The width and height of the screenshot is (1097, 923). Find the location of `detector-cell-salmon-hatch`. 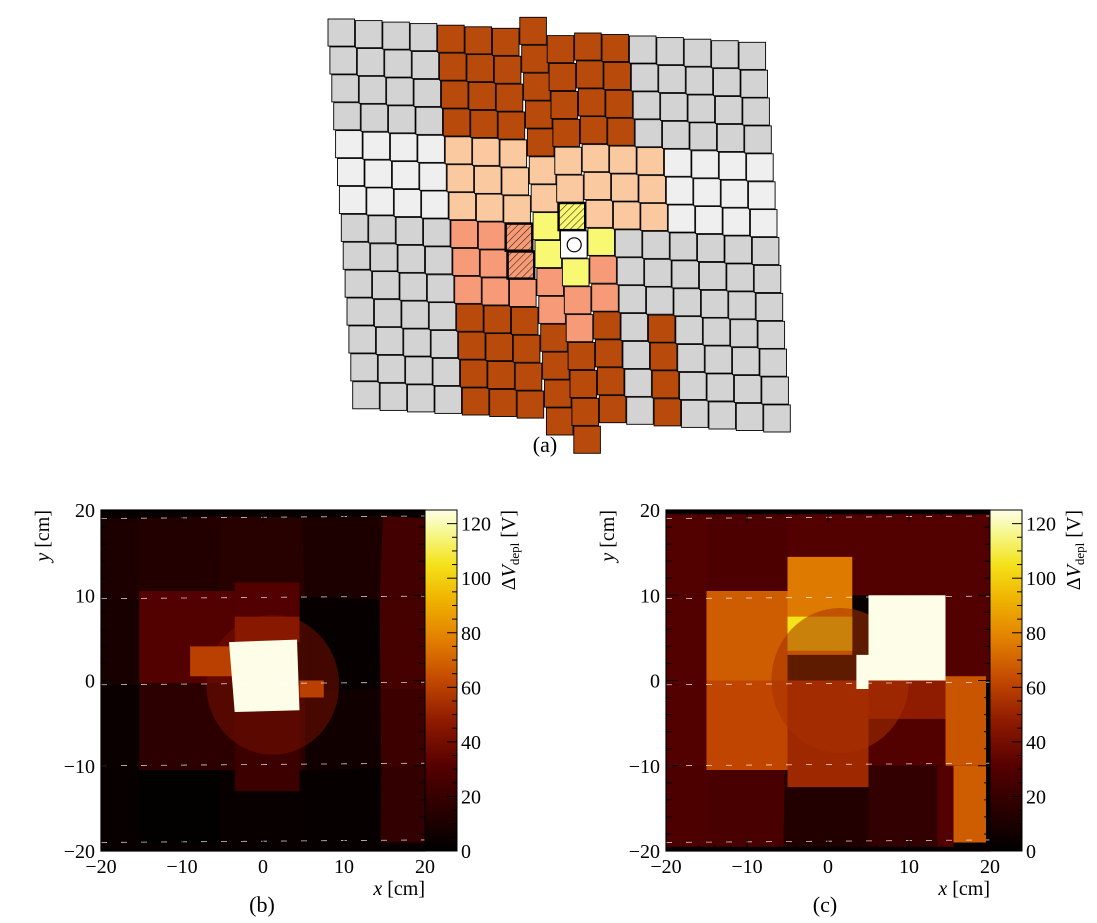

detector-cell-salmon-hatch is located at coordinates (519, 237).